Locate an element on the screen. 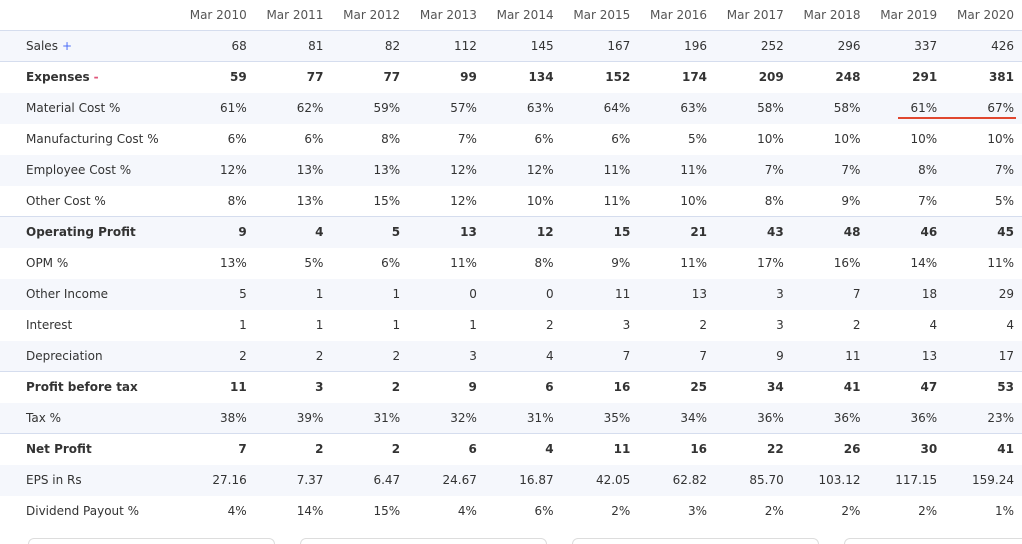 The image size is (1022, 544). row-label-text: Interest is located at coordinates (49, 325).